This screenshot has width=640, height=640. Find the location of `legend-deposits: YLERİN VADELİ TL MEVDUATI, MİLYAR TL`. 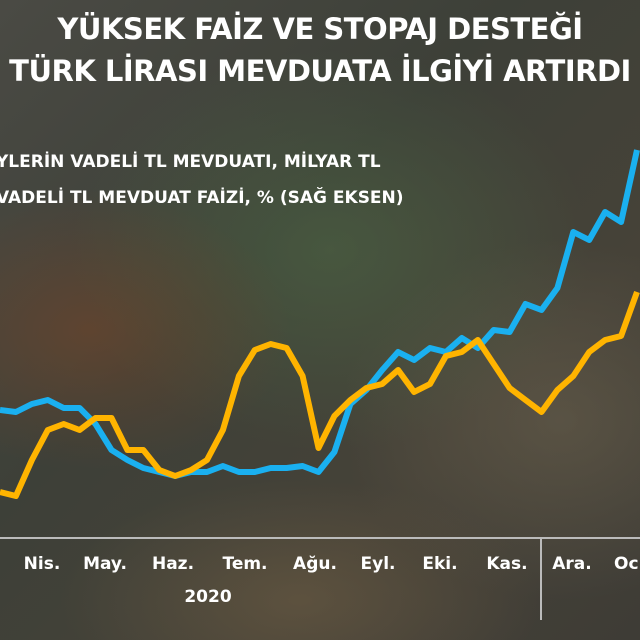

legend-deposits: YLERİN VADELİ TL MEVDUATI, MİLYAR TL is located at coordinates (190, 162).